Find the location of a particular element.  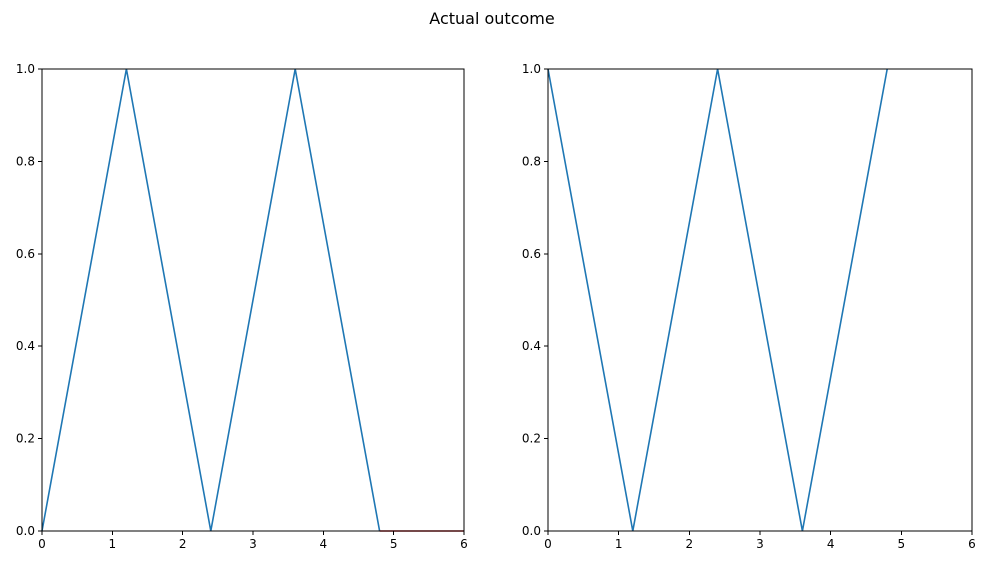

figure-title: Actual outcome is located at coordinates (491, 18).